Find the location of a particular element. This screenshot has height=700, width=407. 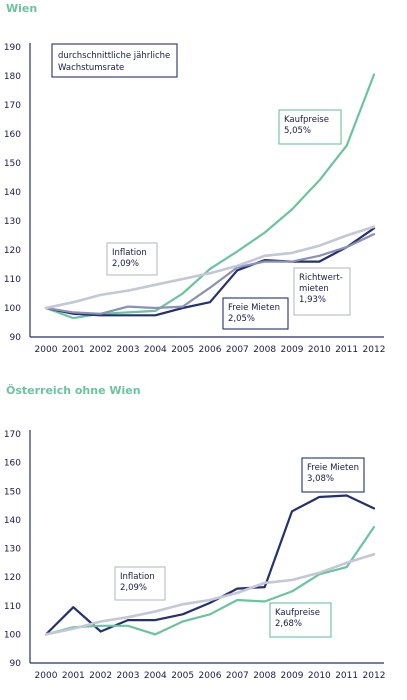

legend-note-text: Wachstumsrate is located at coordinates (91, 68).